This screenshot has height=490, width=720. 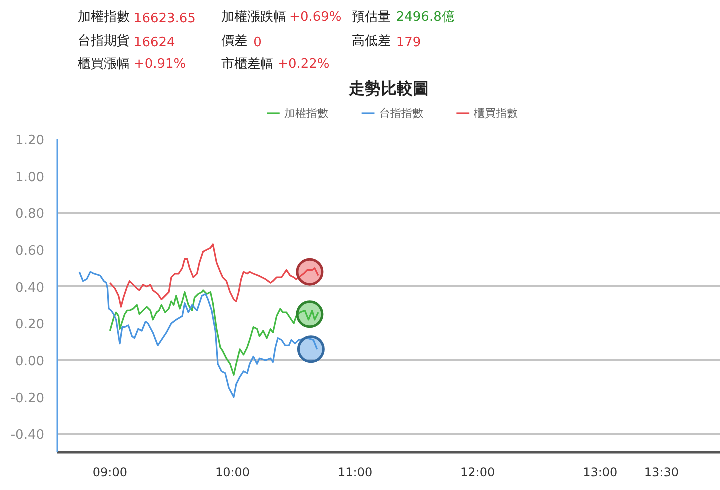 What do you see at coordinates (478, 473) in the screenshot?
I see `x-tick-label: 12:00` at bounding box center [478, 473].